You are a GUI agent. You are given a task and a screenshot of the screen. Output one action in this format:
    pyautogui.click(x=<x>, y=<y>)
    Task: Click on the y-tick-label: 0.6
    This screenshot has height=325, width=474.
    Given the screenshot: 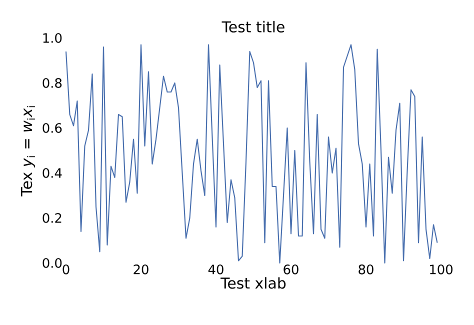 What is the action you would take?
    pyautogui.click(x=52, y=128)
    